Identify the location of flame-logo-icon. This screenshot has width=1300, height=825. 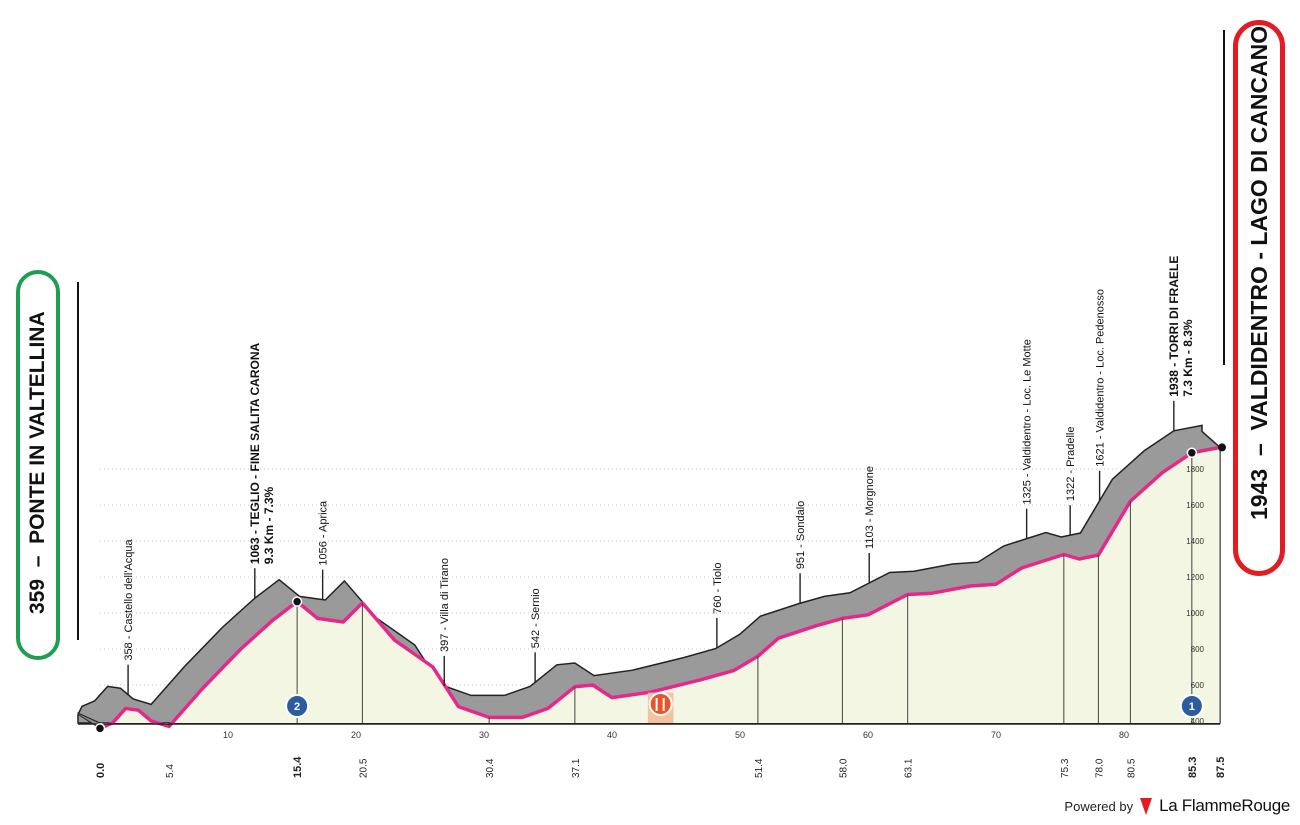
(1146, 806).